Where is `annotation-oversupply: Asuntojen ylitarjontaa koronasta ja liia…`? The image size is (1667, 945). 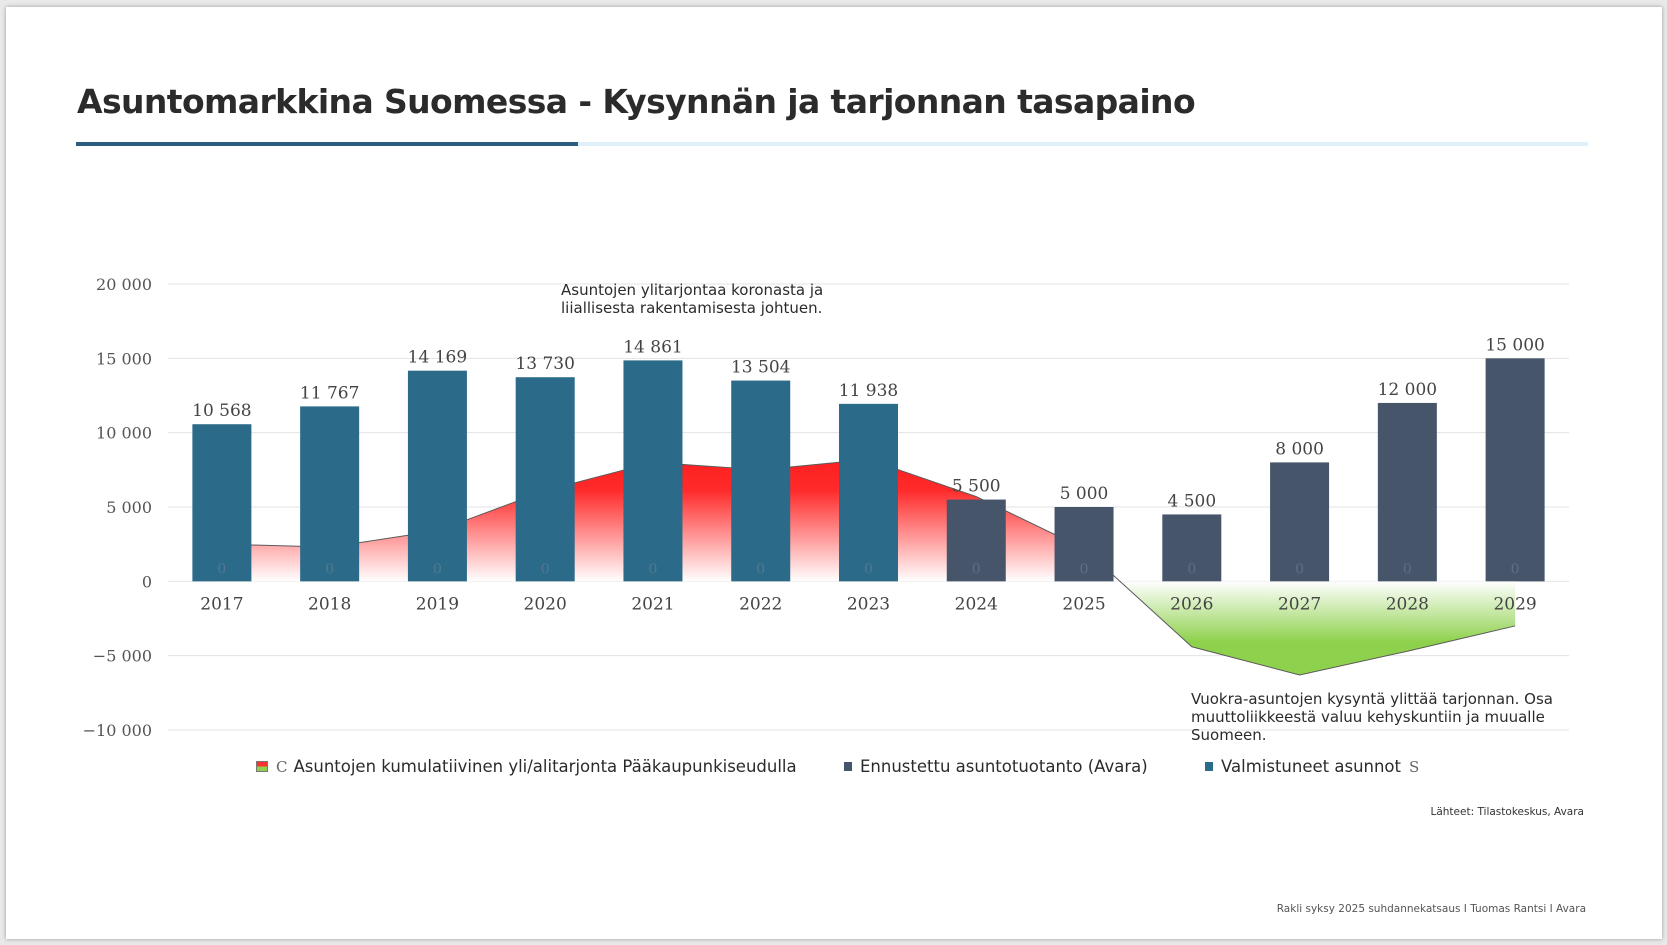 annotation-oversupply: Asuntojen ylitarjontaa koronasta ja liia… is located at coordinates (692, 299).